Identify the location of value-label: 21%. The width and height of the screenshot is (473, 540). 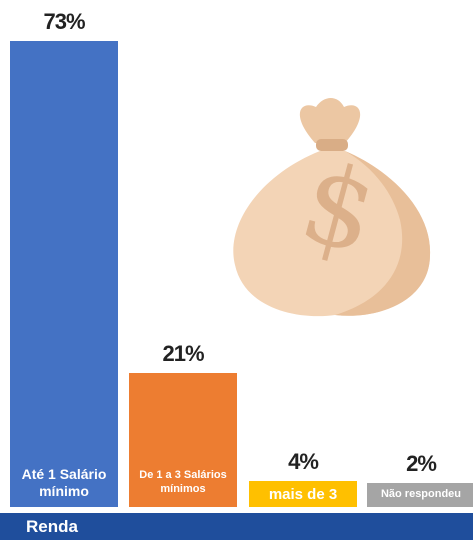
(183, 353).